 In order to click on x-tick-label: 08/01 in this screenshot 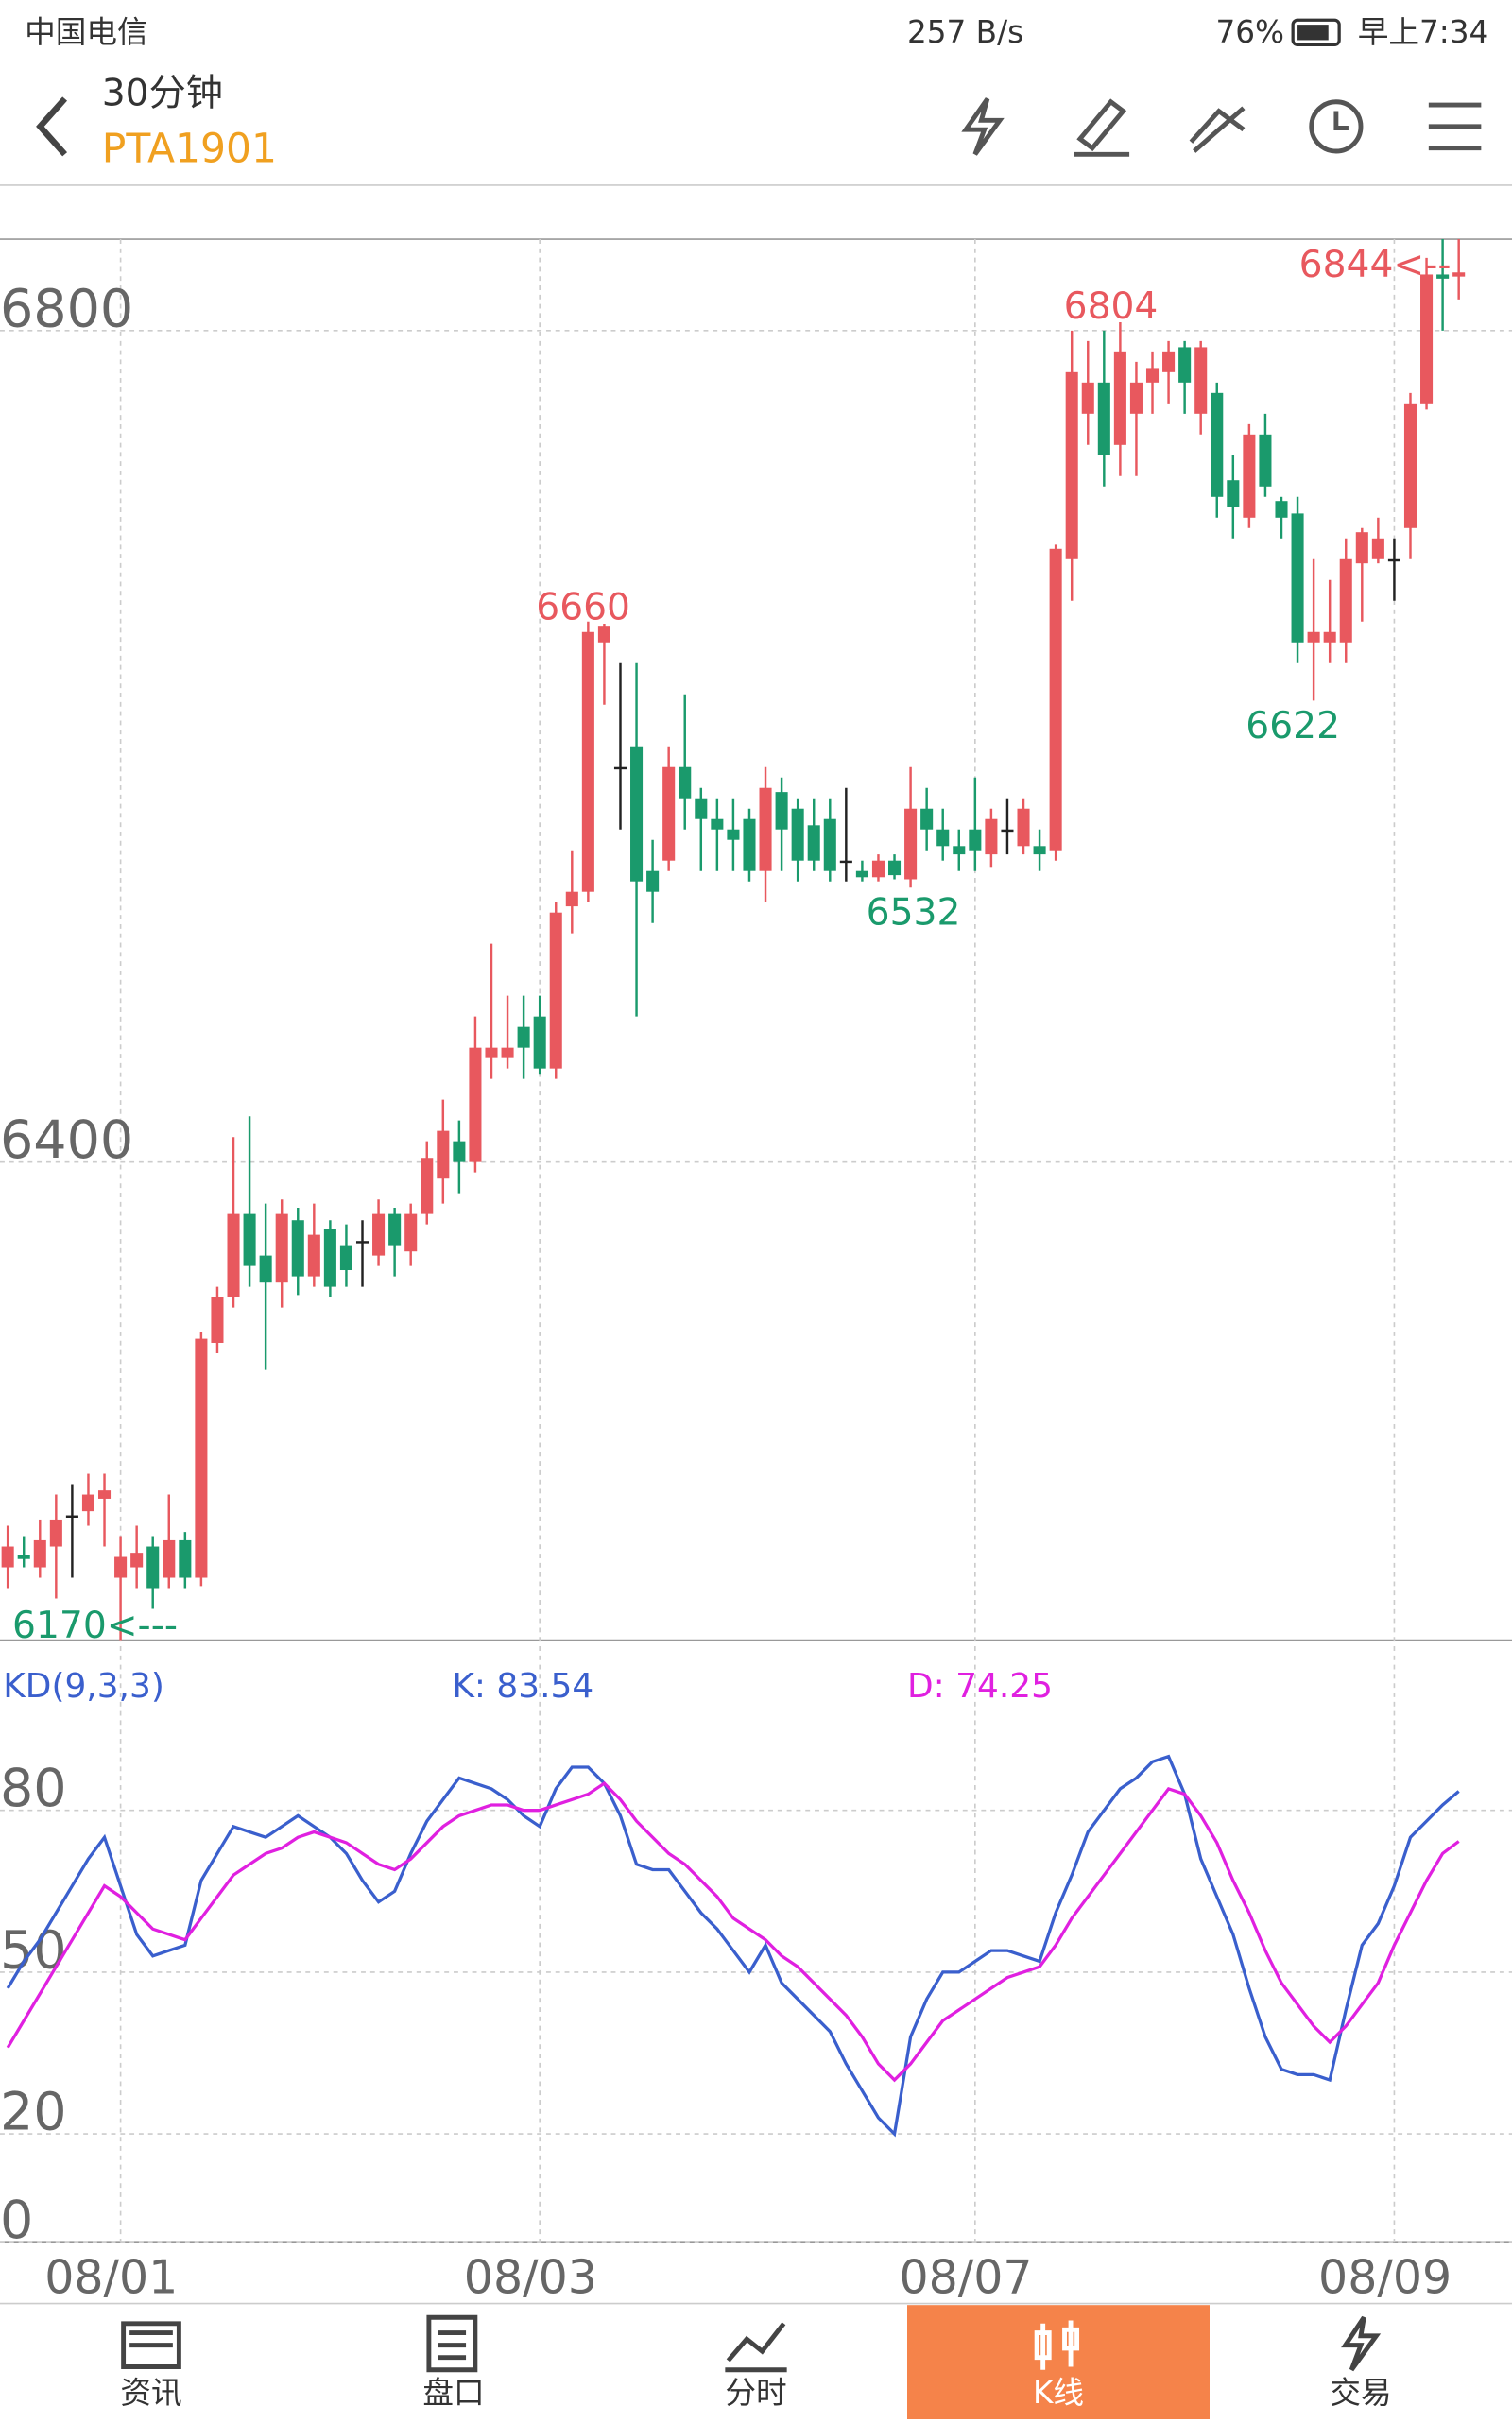, I will do `click(111, 2278)`.